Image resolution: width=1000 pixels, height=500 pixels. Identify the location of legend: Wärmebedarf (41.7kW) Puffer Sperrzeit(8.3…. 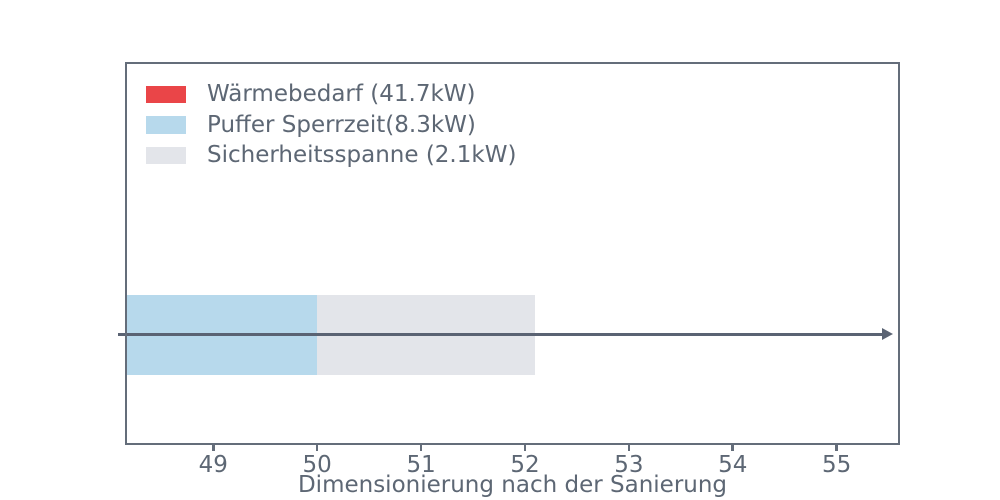
(331, 125).